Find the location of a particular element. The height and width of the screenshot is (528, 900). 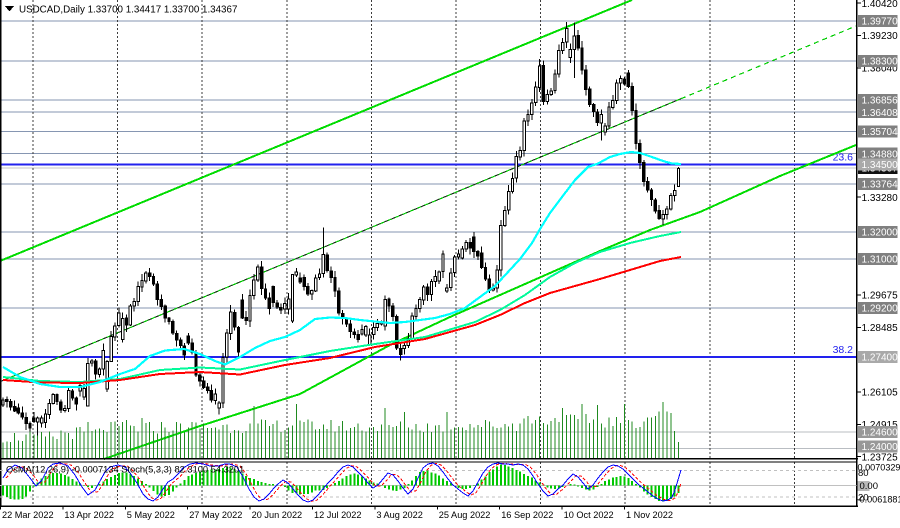

svg-text: 1.39230 is located at coordinates (880, 36).